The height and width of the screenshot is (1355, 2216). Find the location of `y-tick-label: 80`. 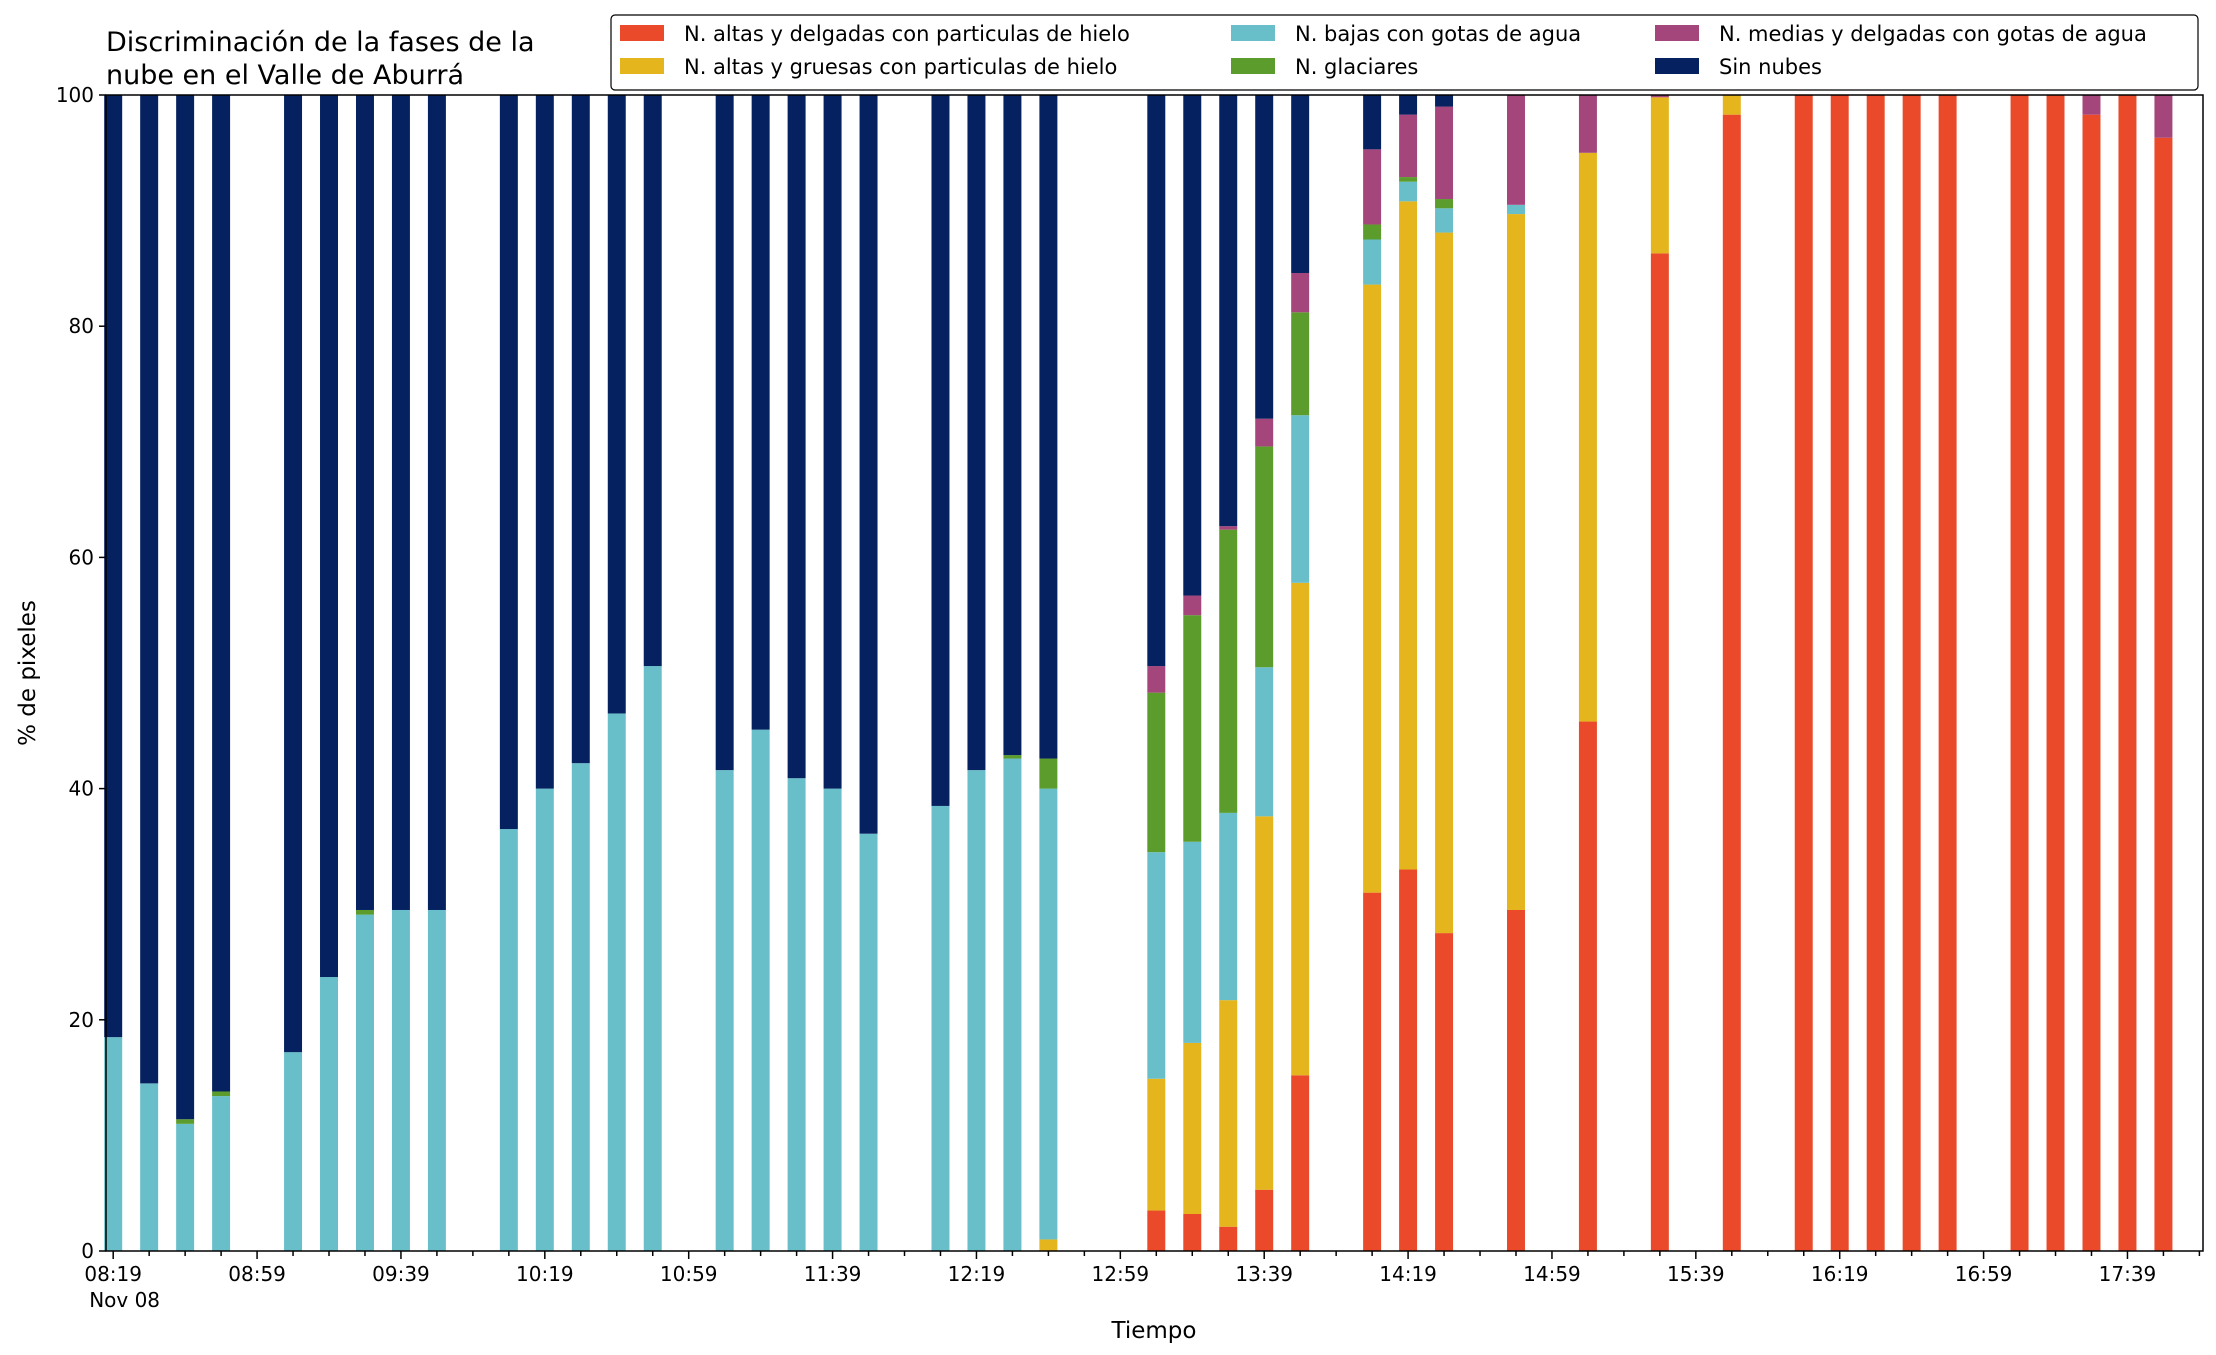

y-tick-label: 80 is located at coordinates (81, 326).